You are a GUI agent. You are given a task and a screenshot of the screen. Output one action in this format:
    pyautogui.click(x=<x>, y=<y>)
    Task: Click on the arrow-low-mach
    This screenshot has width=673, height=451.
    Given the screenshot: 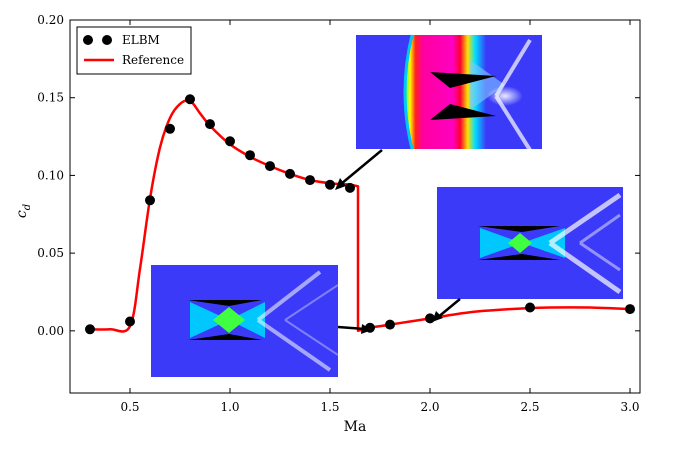 What is the action you would take?
    pyautogui.click(x=351, y=328)
    